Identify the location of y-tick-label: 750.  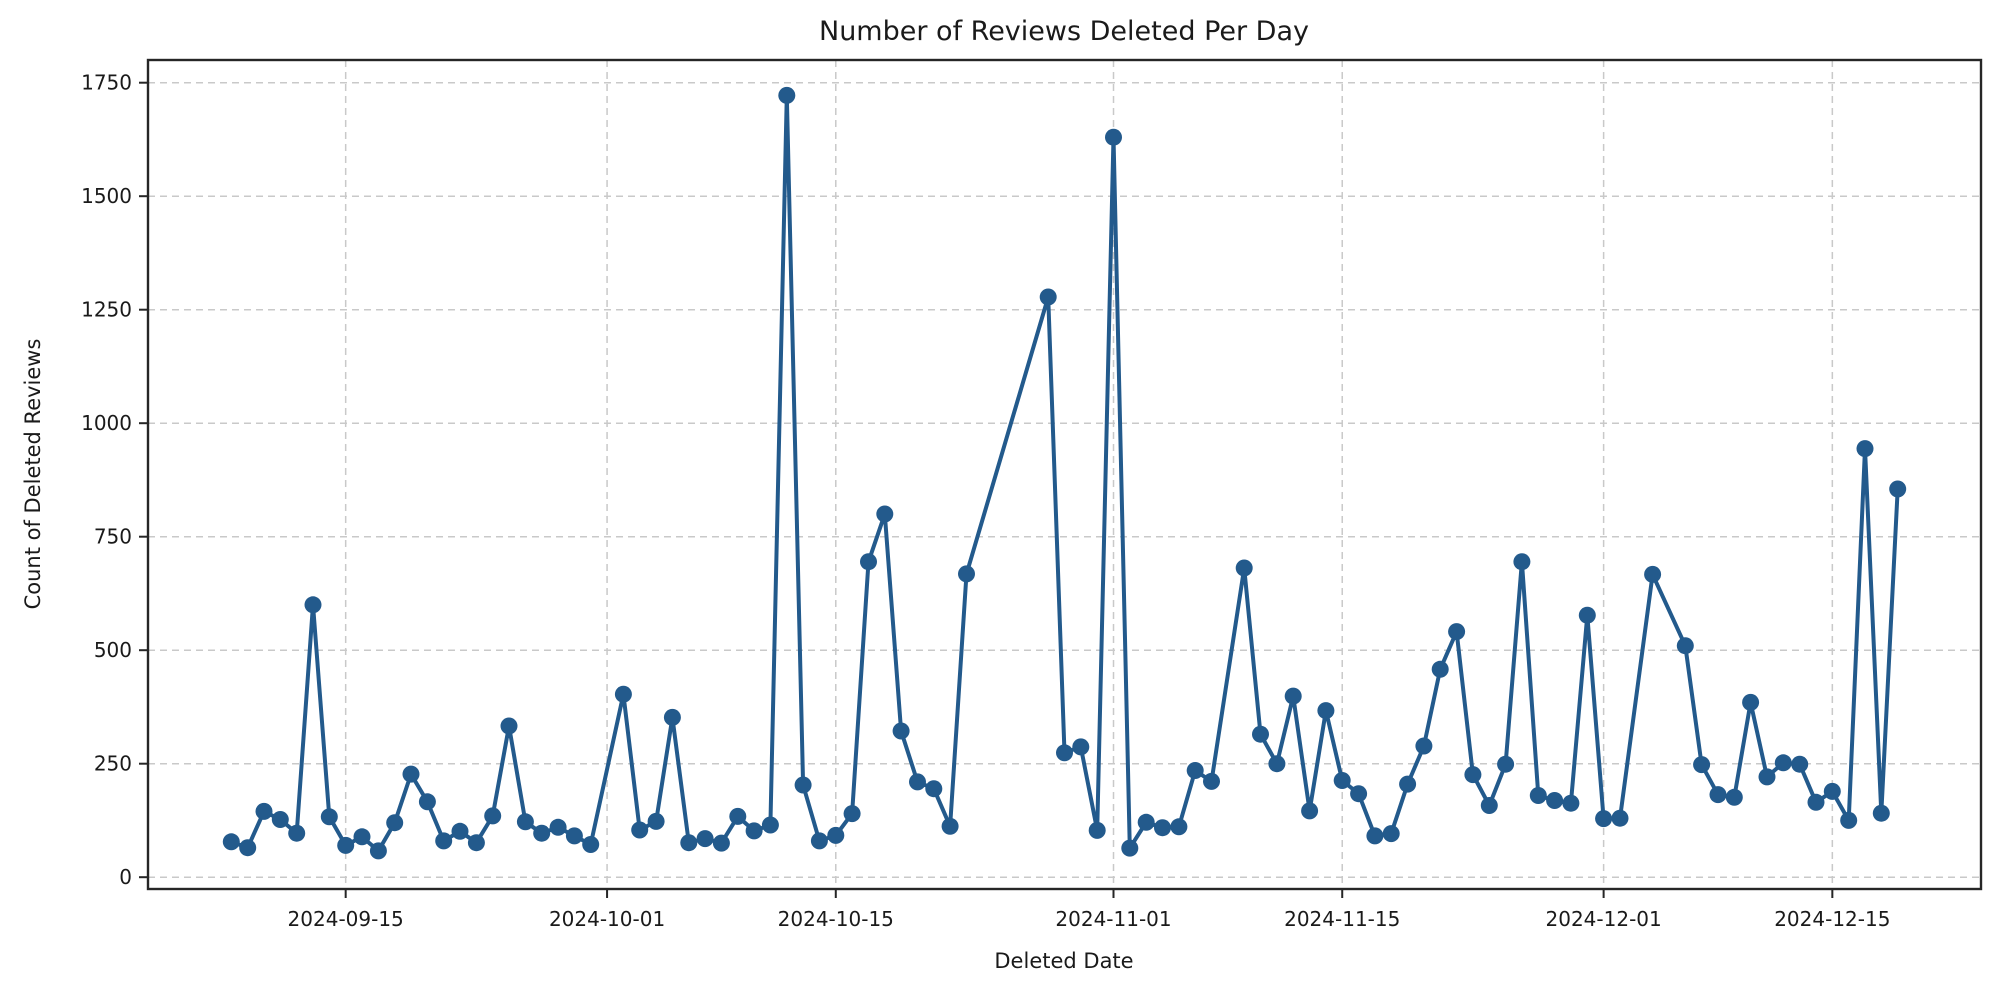
(113, 537).